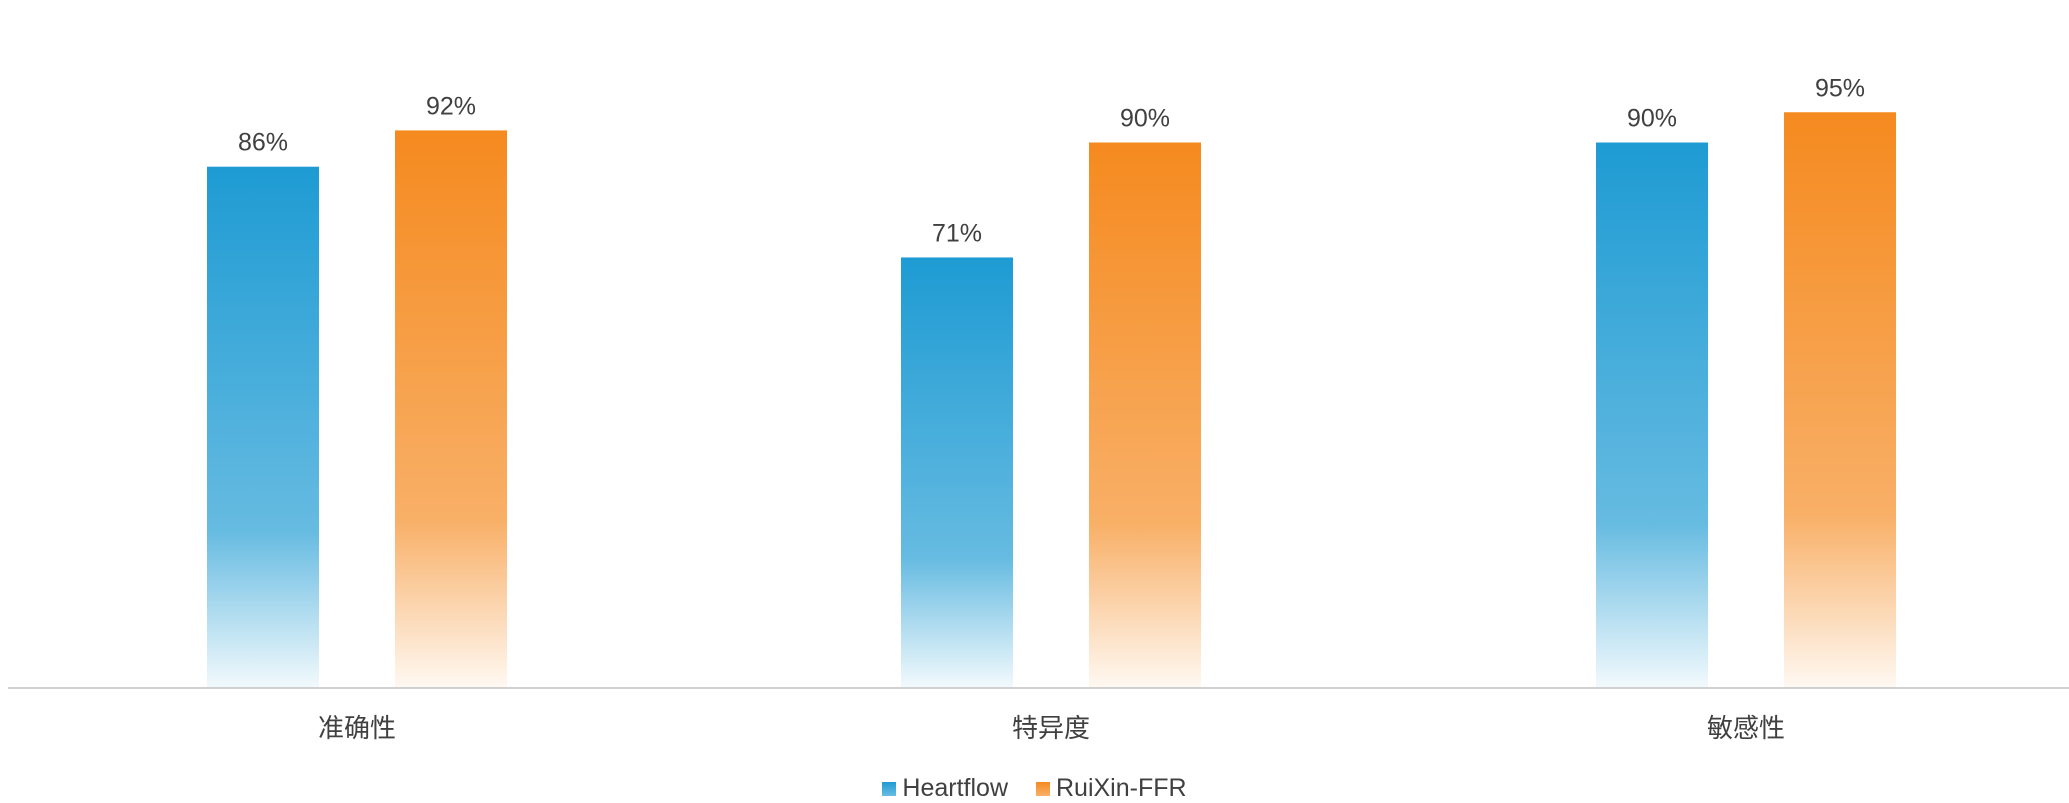 The height and width of the screenshot is (803, 2069). I want to click on x-axis: 准确性 特异度 敏感性, so click(1038, 715).